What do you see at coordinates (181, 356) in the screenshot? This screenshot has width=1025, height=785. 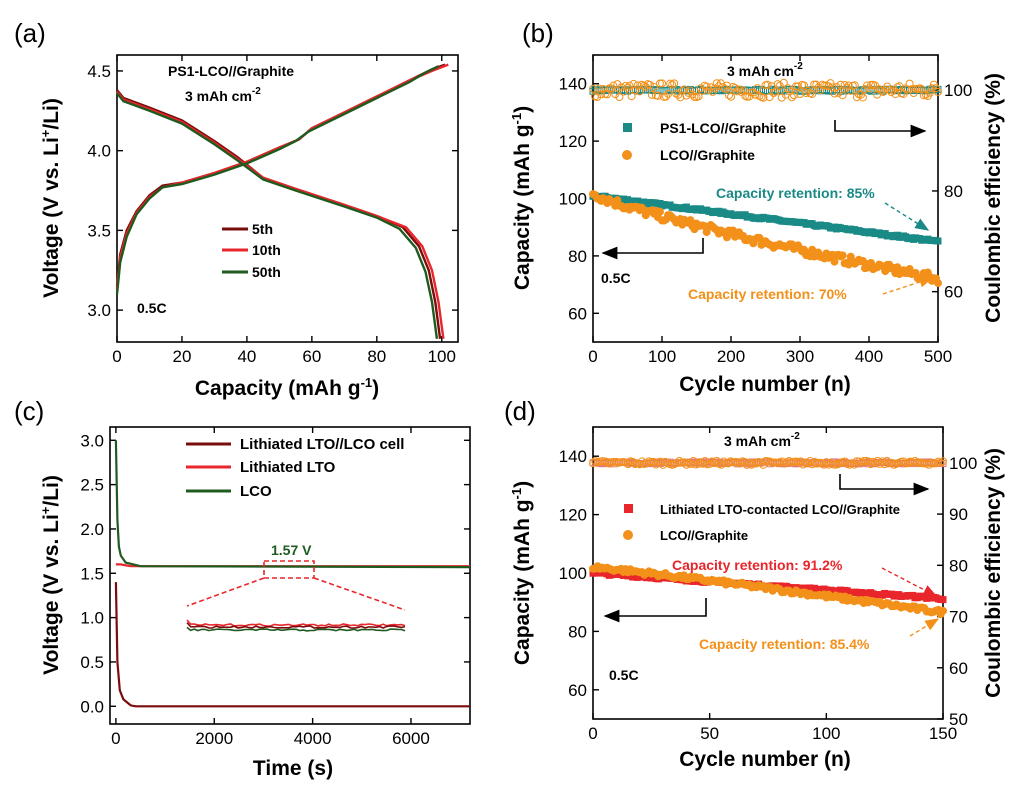 I see `x-tick-label: 20` at bounding box center [181, 356].